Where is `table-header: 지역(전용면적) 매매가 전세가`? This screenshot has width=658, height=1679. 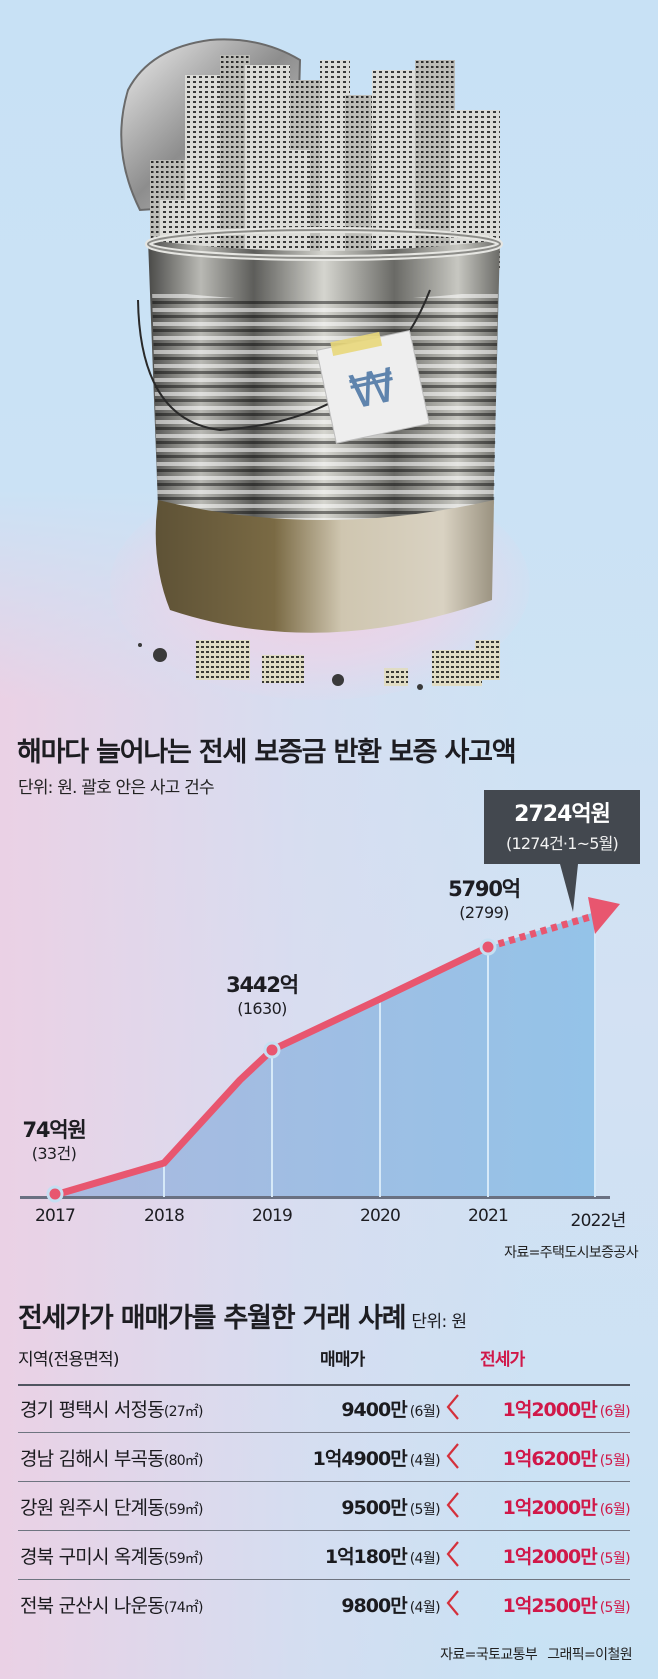
table-header: 지역(전용면적) 매매가 전세가 is located at coordinates (329, 1360).